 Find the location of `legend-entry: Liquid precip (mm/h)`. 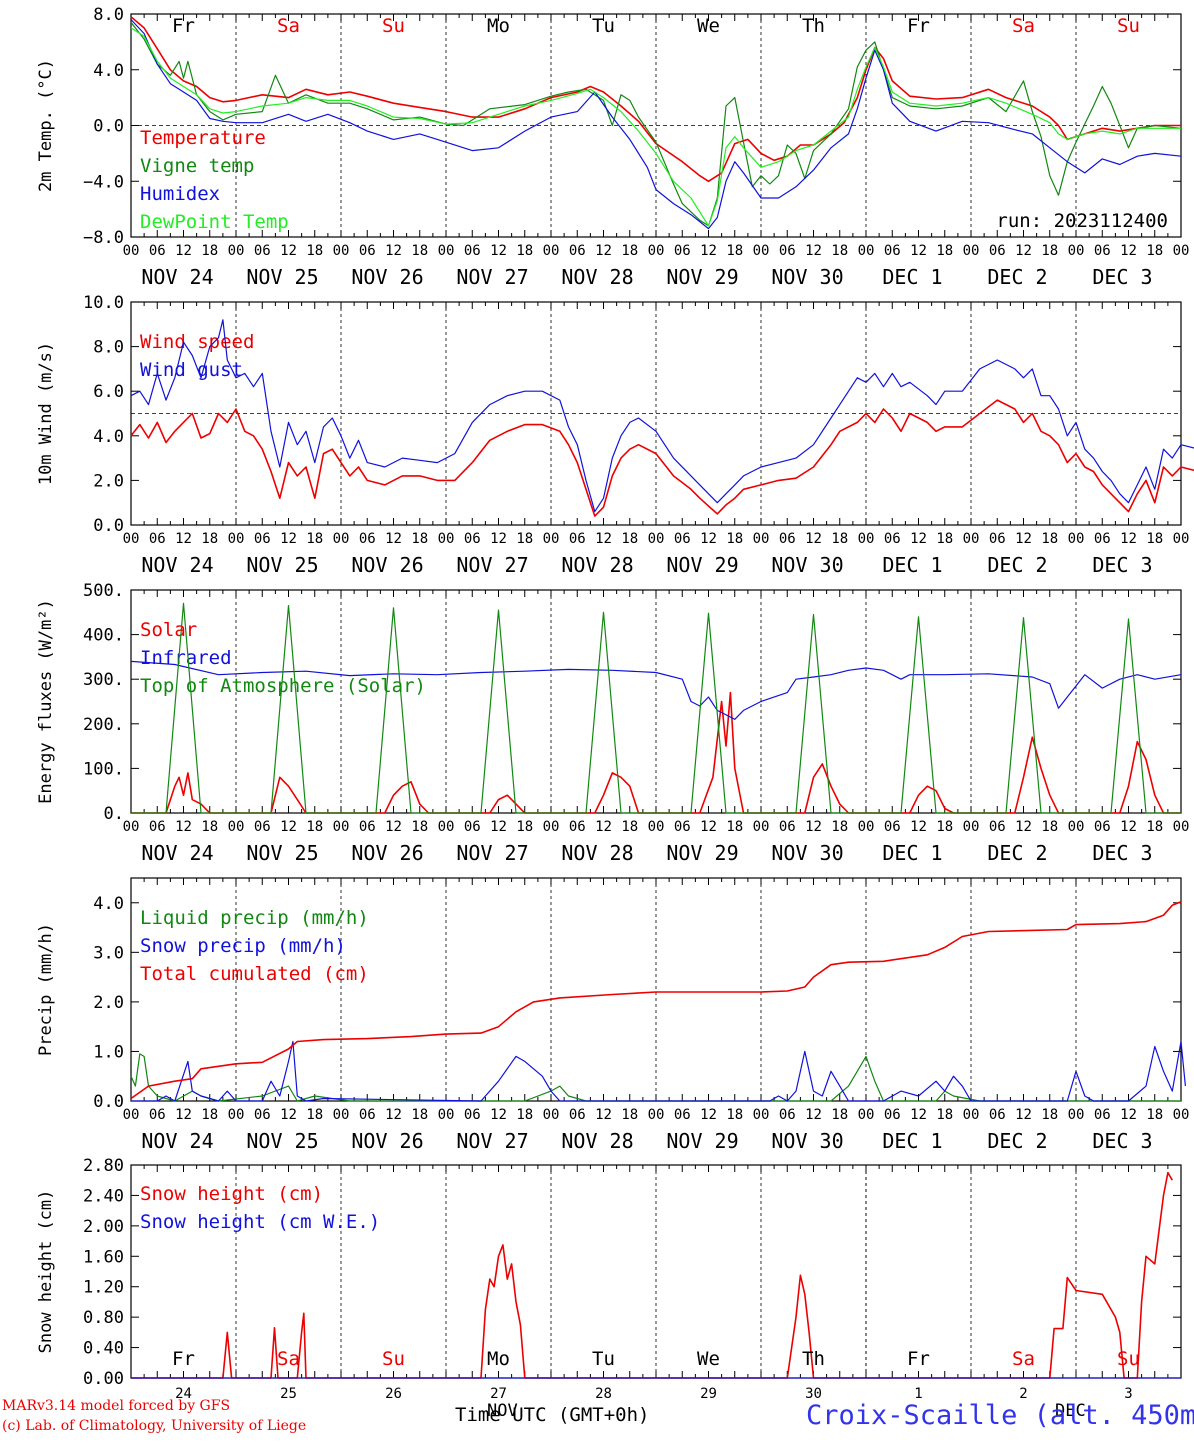

legend-entry: Liquid precip (mm/h) is located at coordinates (254, 918).